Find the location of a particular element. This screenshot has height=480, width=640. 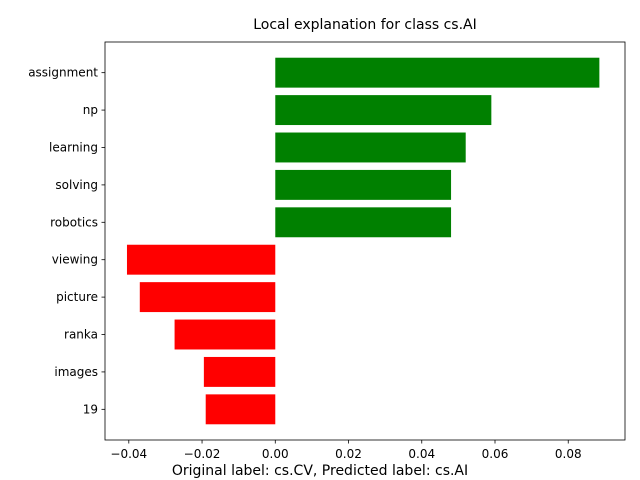

bar-images is located at coordinates (239, 371).